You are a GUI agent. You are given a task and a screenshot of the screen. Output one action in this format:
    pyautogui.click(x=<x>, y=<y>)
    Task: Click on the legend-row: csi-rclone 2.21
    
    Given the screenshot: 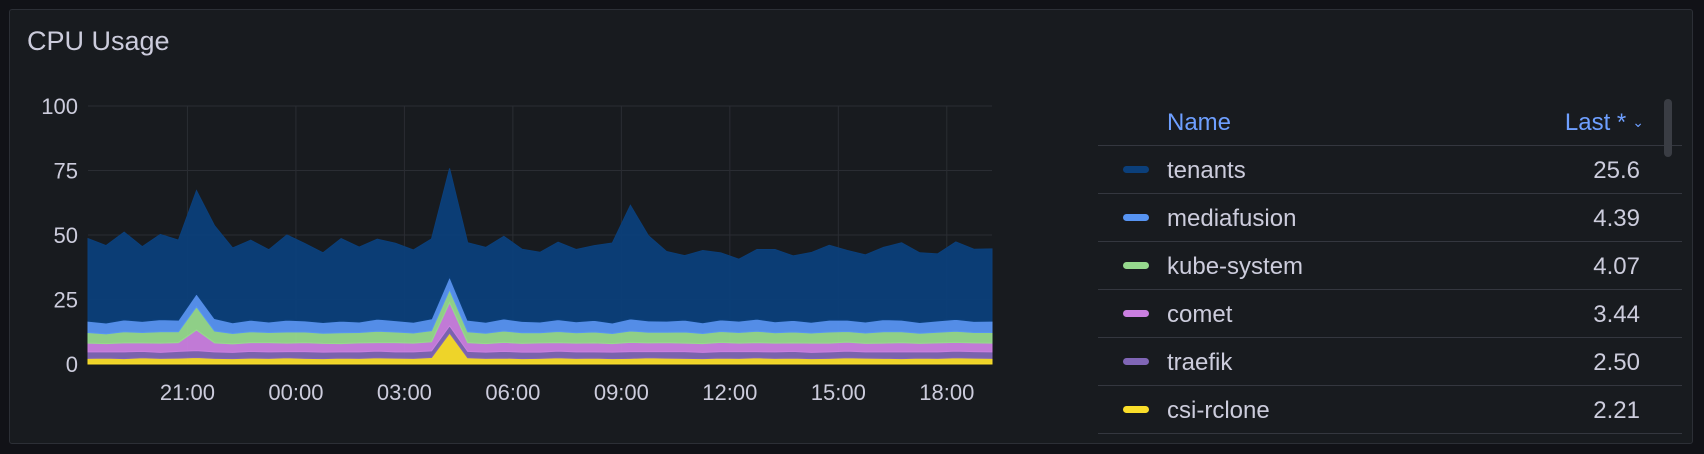 What is the action you would take?
    pyautogui.click(x=1390, y=410)
    